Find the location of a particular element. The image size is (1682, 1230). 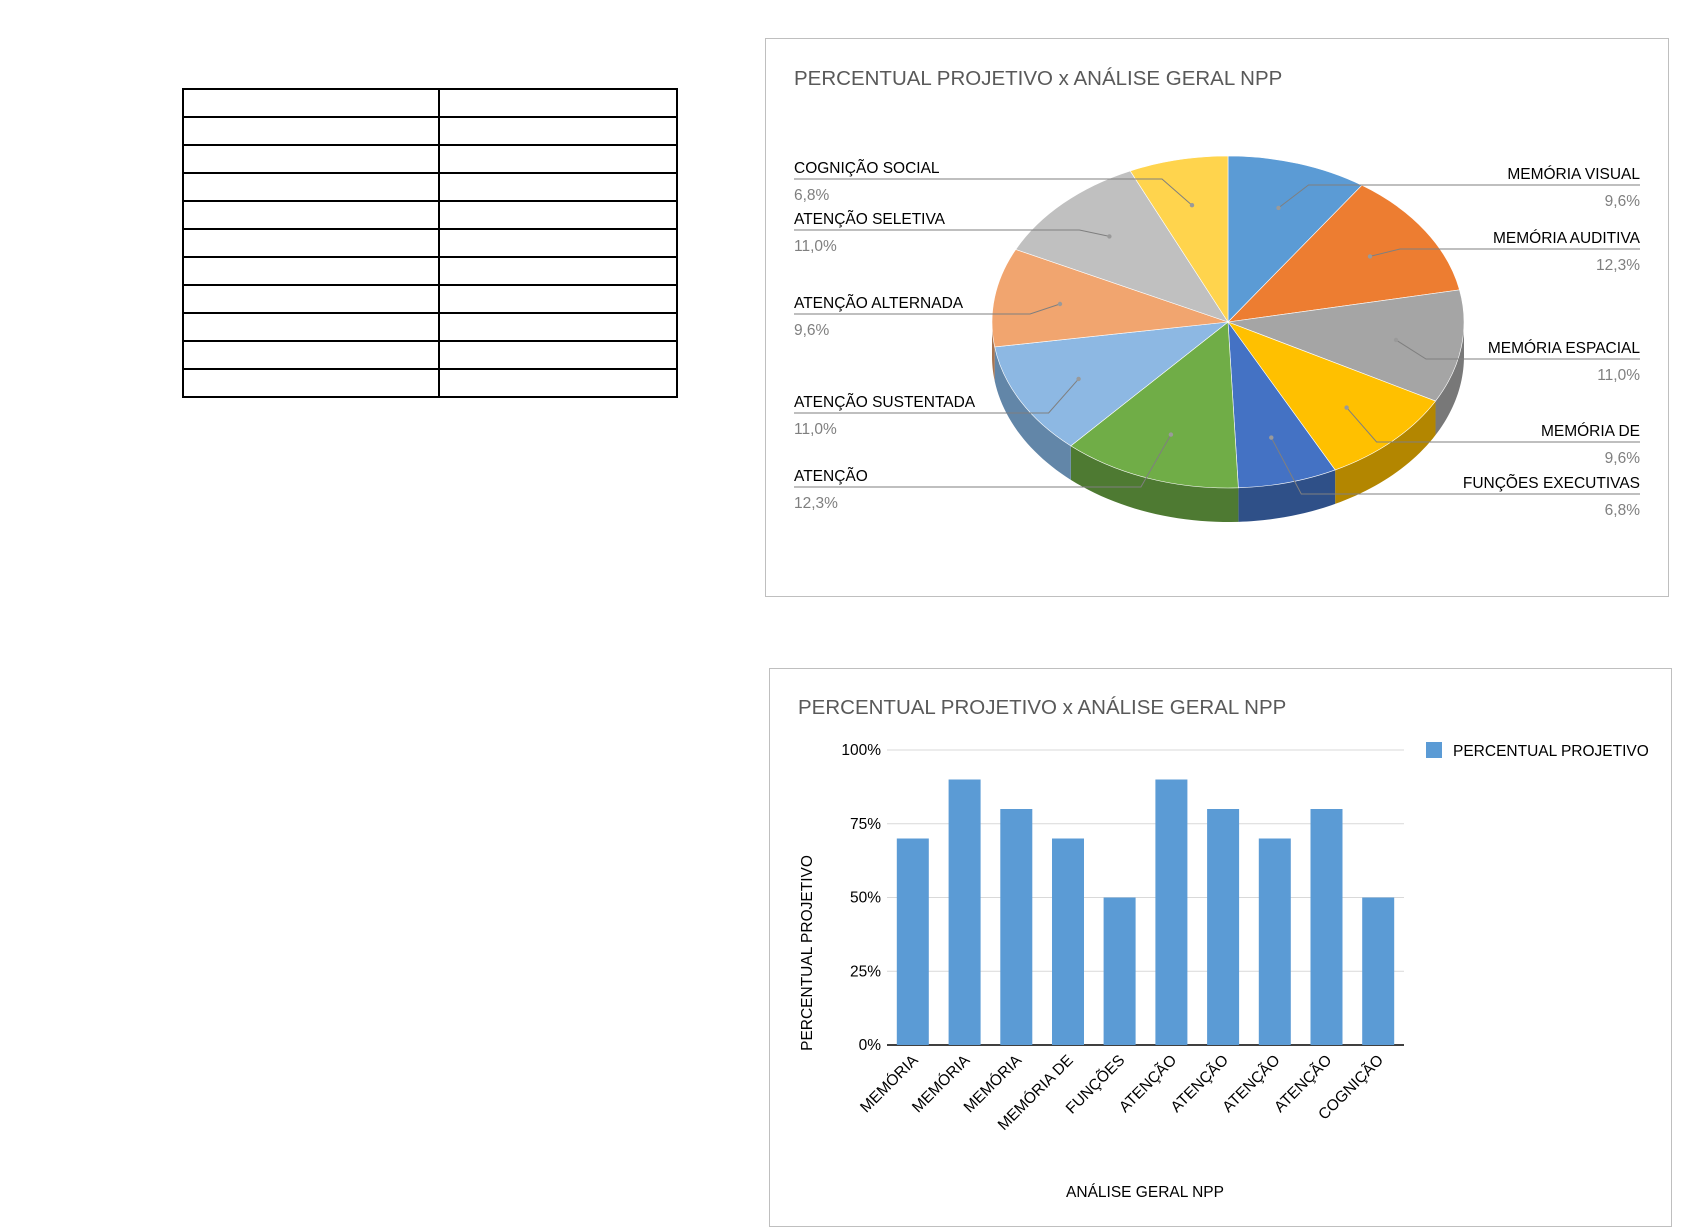

y-tick-label: 25% is located at coordinates (865, 971).